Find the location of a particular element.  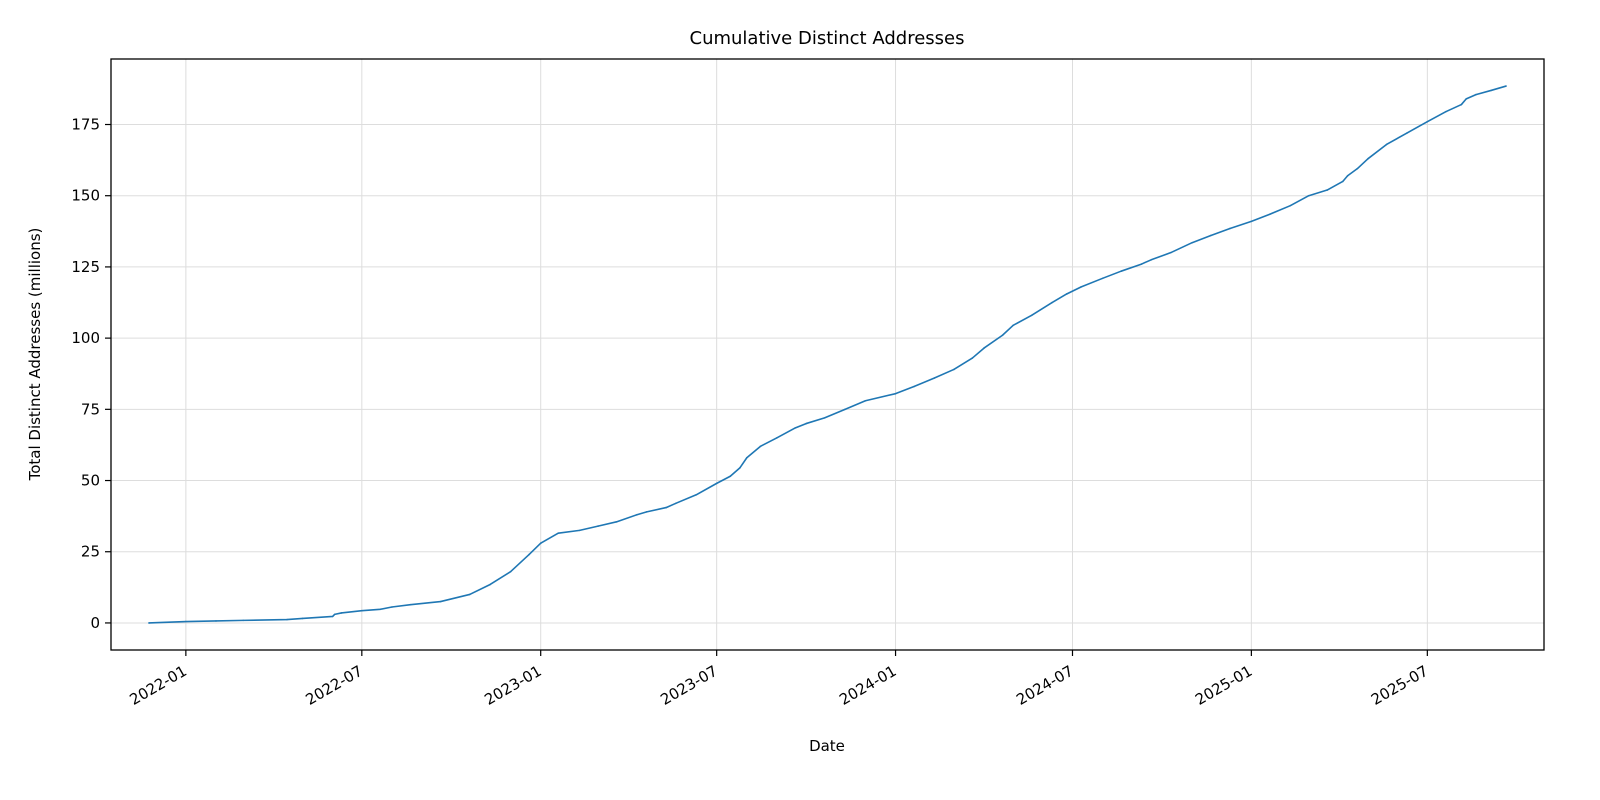

x-tick-label: 2025-01 is located at coordinates (1223, 685).